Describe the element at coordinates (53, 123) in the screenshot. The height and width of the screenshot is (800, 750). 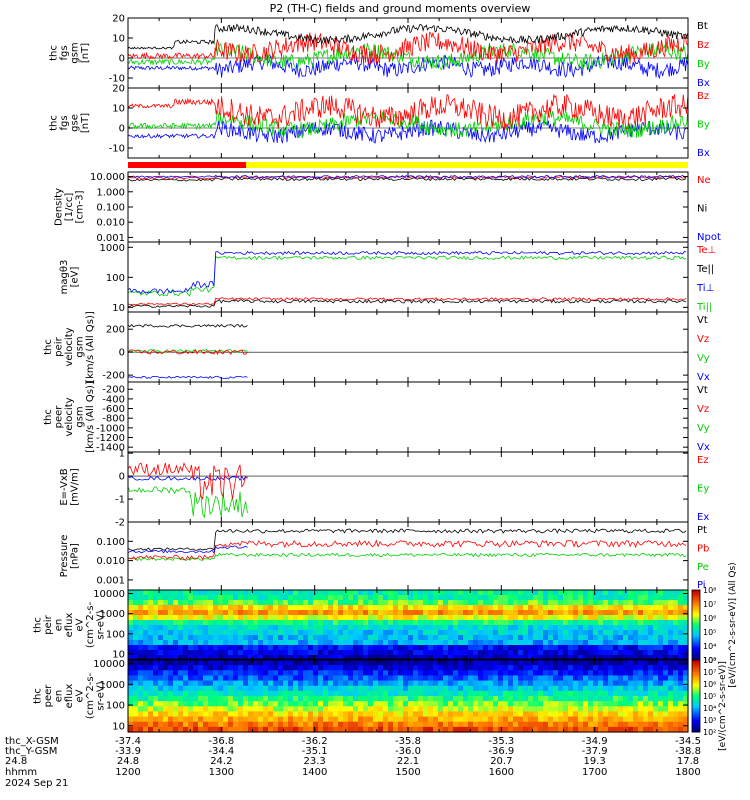
I see `y-axis-label: thc` at that location.